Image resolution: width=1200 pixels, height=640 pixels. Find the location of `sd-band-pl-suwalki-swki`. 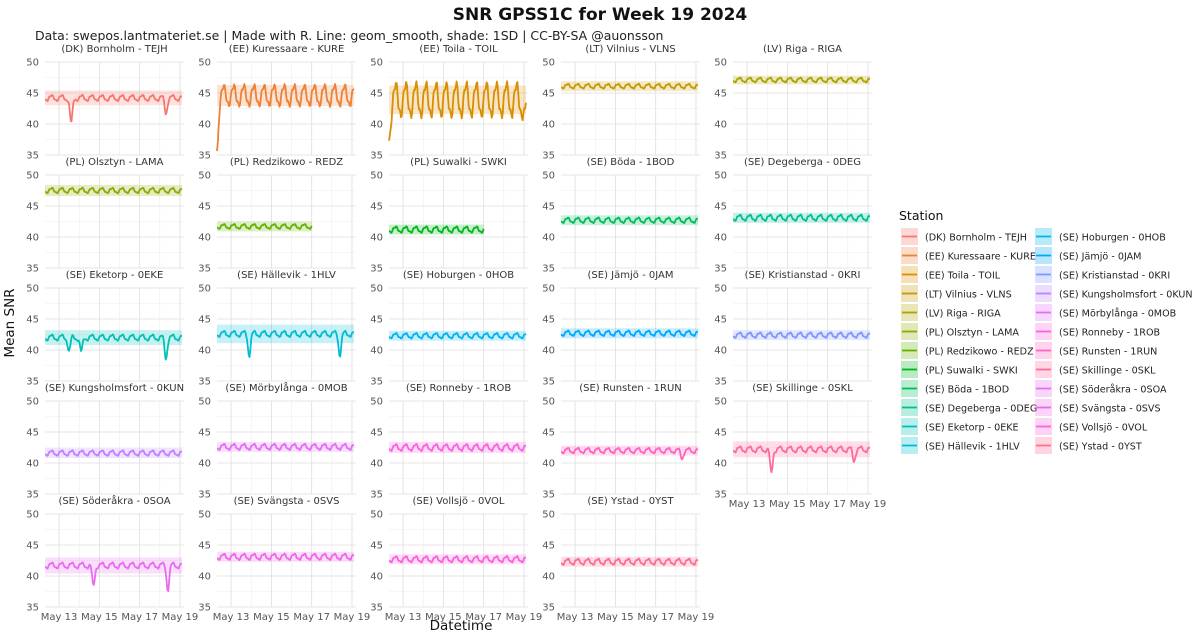

sd-band-pl-suwalki-swki is located at coordinates (436, 229).